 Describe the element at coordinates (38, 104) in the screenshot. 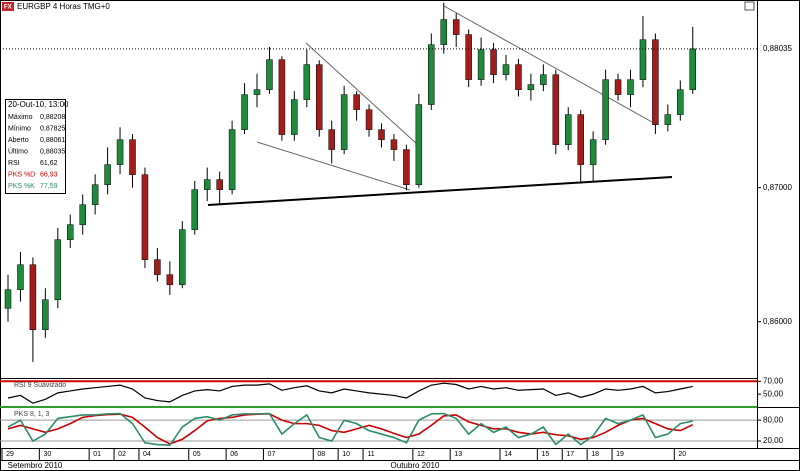

I see `info-title: 20-Out-10, 13:00` at that location.